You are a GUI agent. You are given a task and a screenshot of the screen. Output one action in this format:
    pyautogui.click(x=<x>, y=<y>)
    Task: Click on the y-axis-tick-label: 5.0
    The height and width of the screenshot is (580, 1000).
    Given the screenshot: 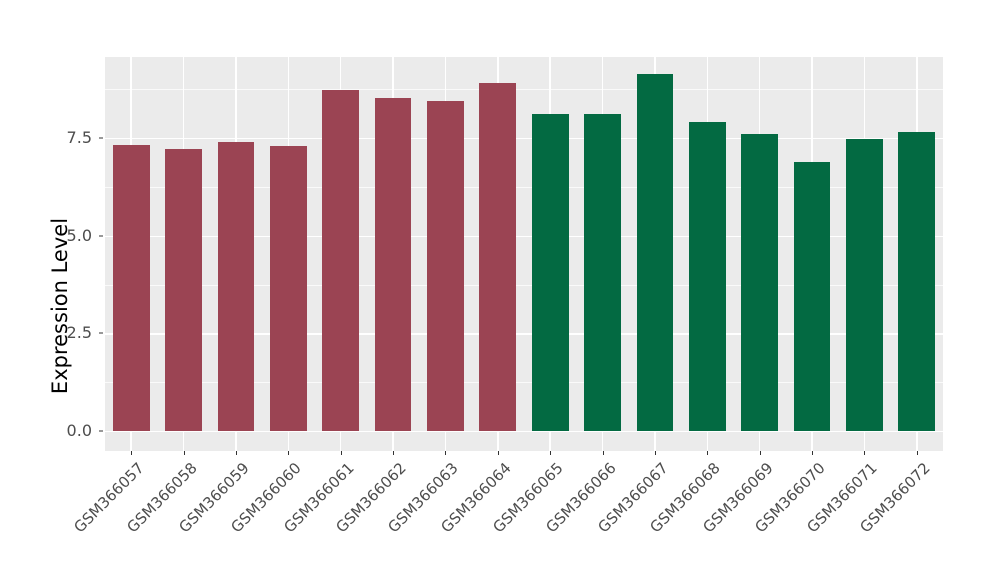 What is the action you would take?
    pyautogui.click(x=79, y=235)
    